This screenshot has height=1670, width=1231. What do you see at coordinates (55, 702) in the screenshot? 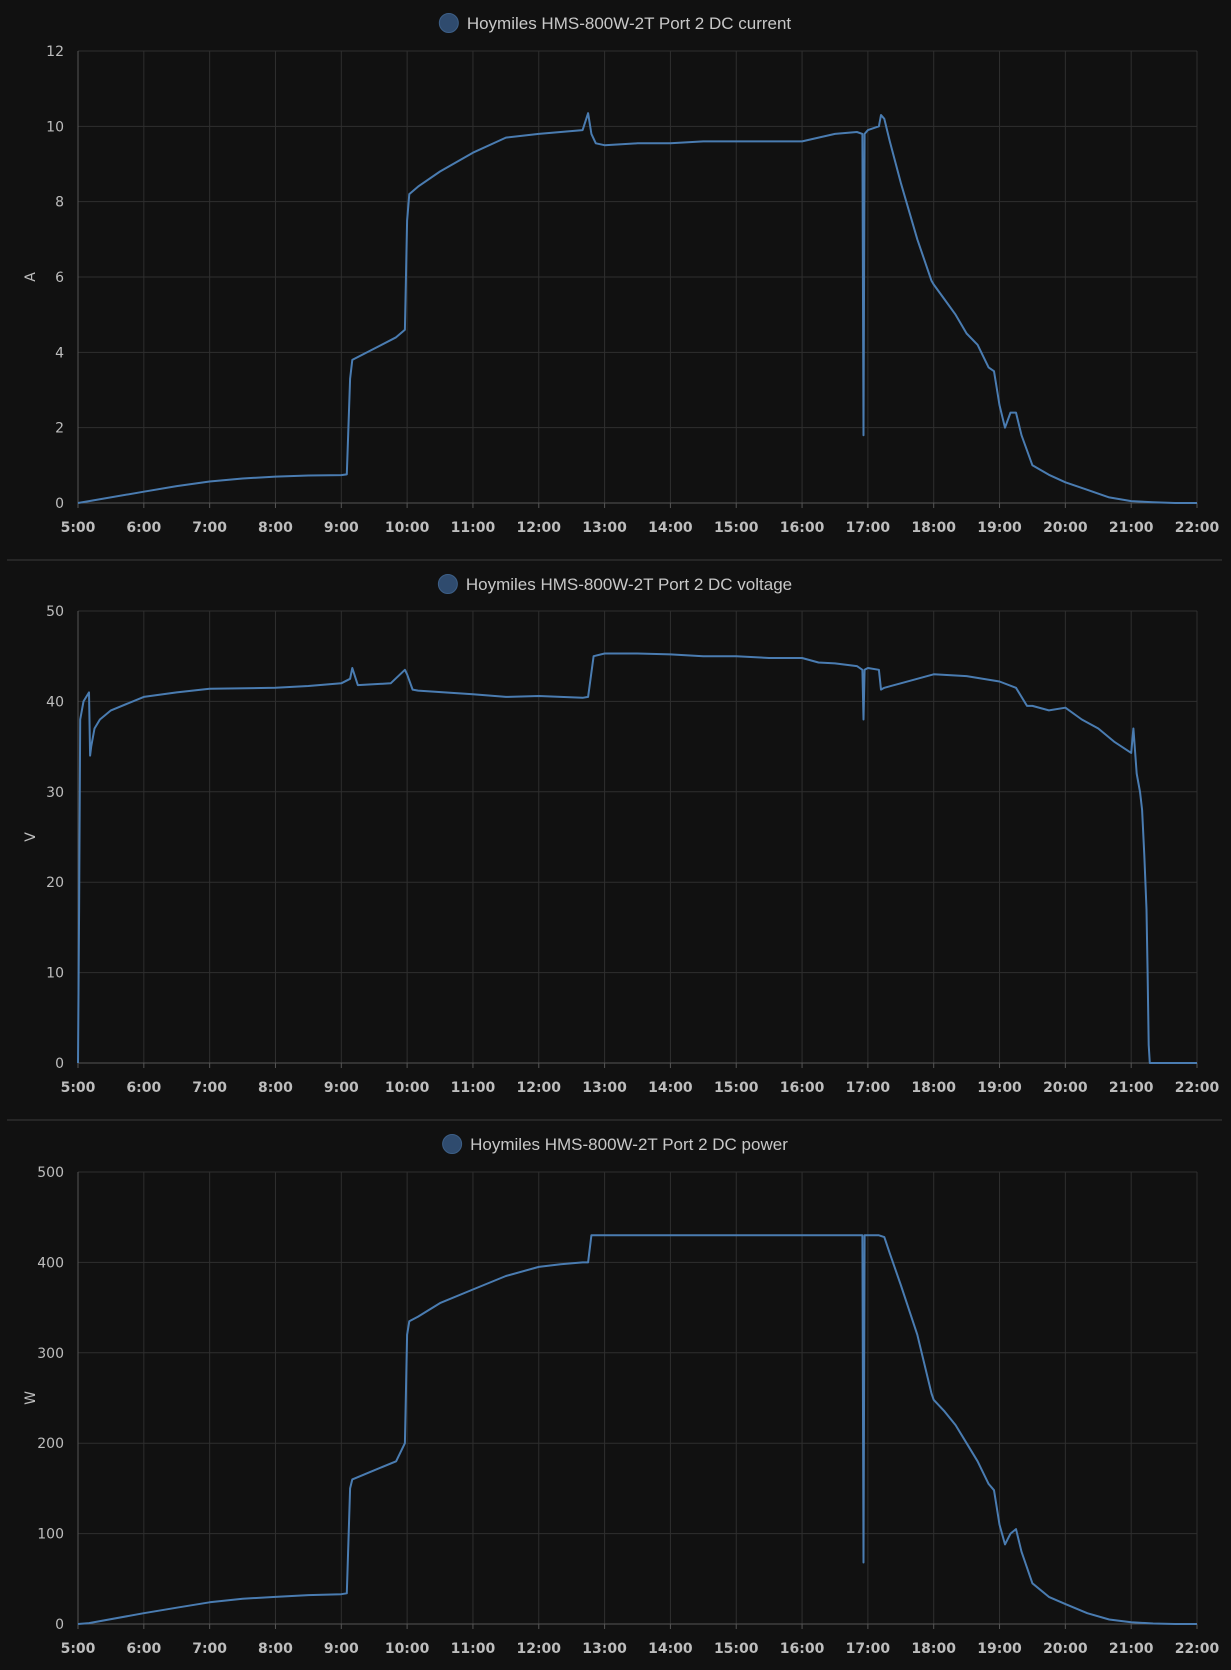
I see `y-tick-label: 40` at bounding box center [55, 702].